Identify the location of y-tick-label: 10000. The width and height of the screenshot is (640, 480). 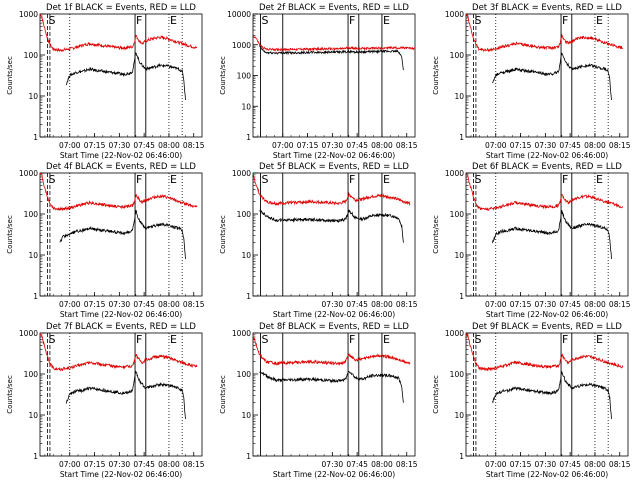
(239, 14).